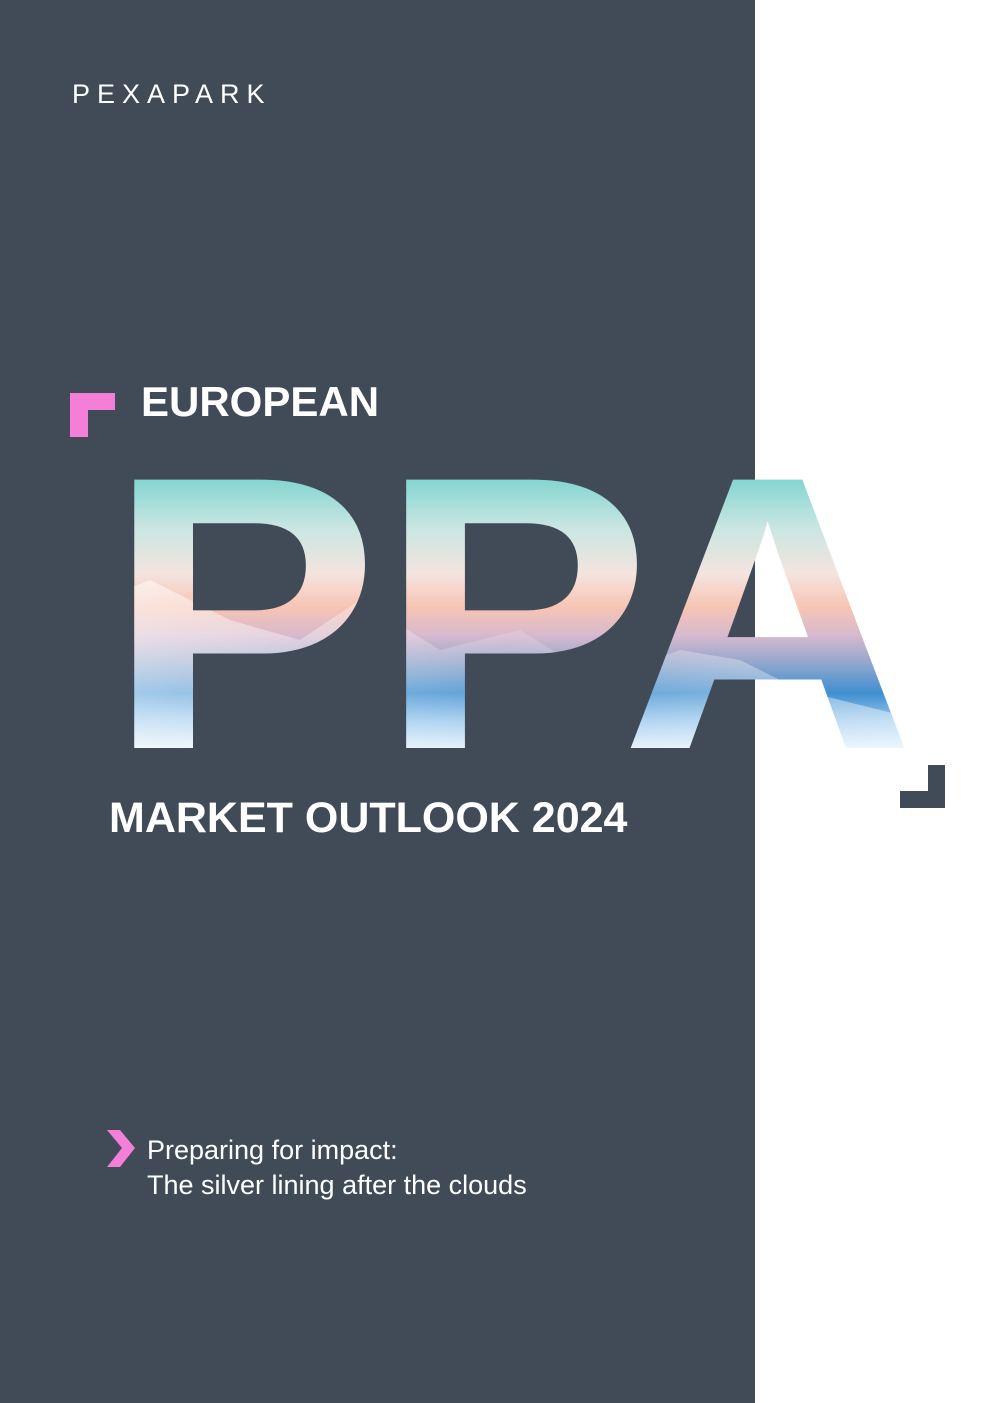 This screenshot has height=1403, width=992. Describe the element at coordinates (260, 401) in the screenshot. I see `kicker: EUROPEAN` at that location.